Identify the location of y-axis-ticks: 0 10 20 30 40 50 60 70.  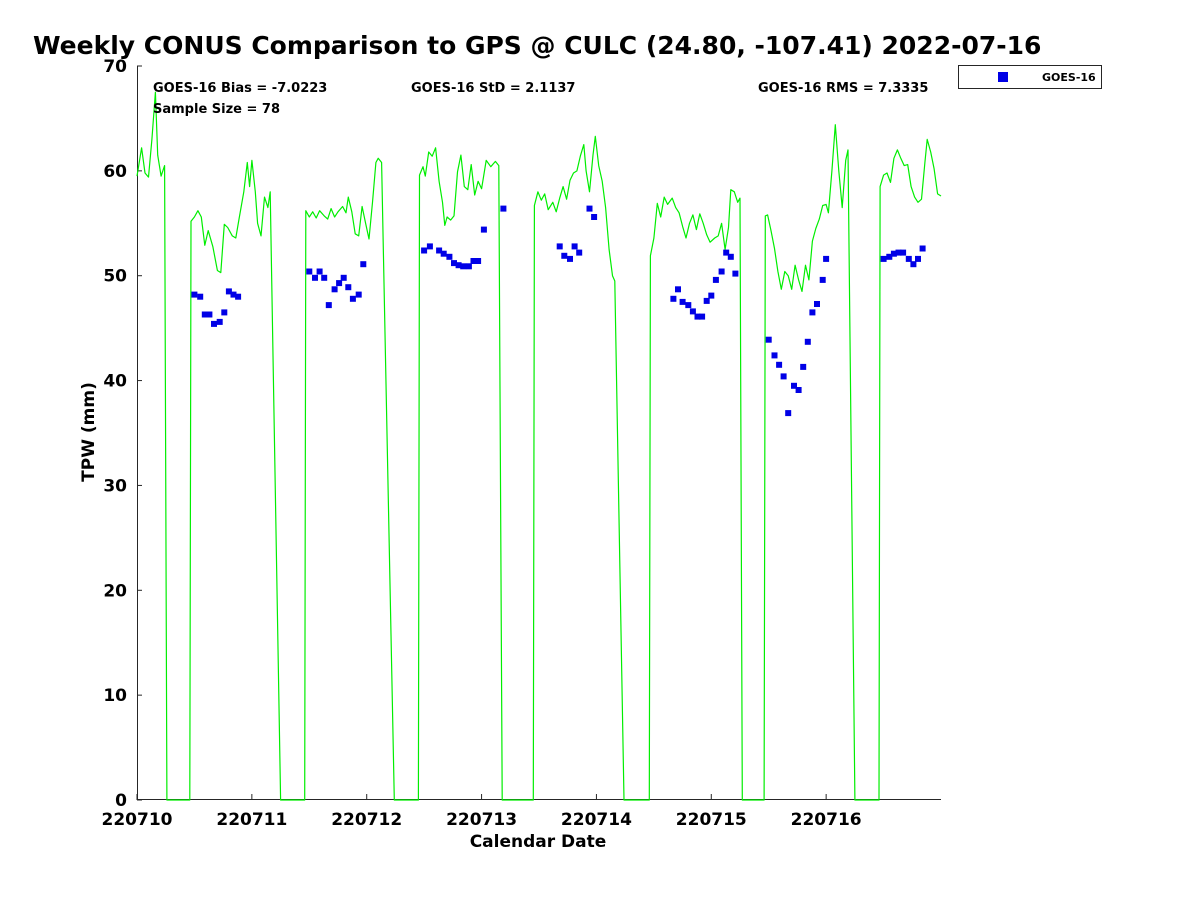
(122, 434).